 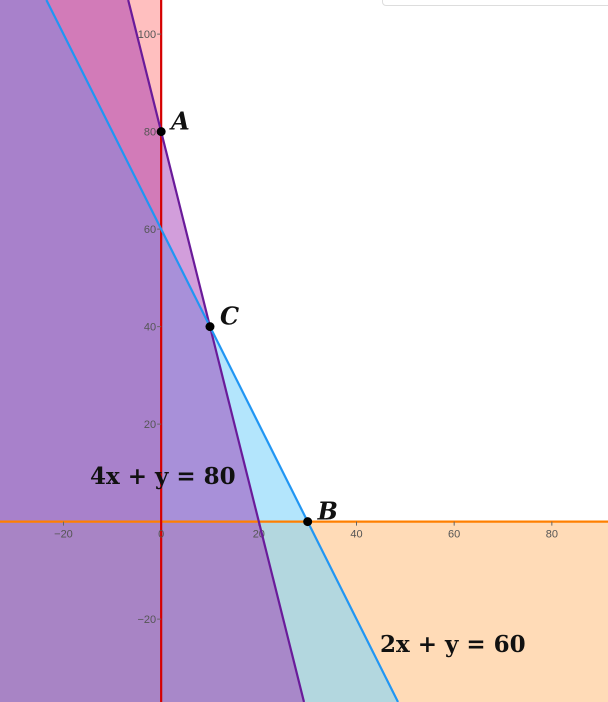 I want to click on point-label-b: B, so click(x=327, y=511).